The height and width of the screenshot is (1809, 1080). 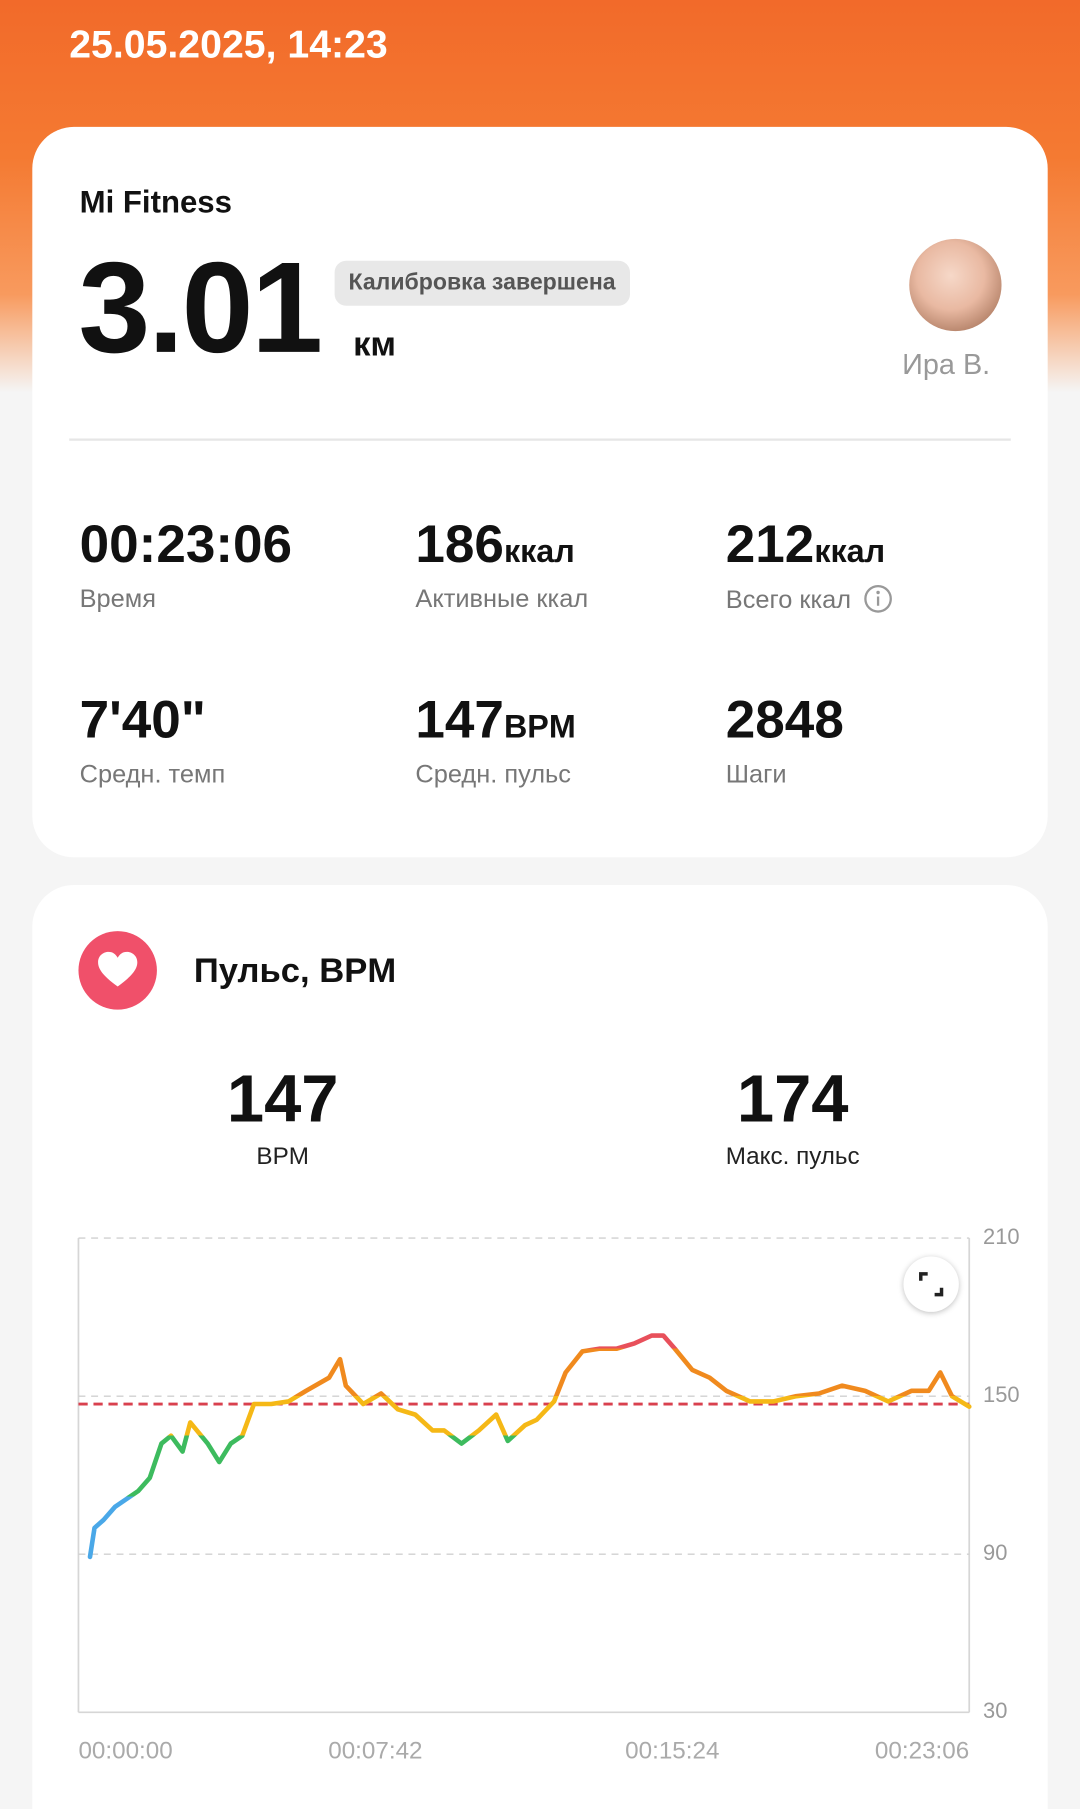 What do you see at coordinates (155, 202) in the screenshot?
I see `source: Mi Fitness` at bounding box center [155, 202].